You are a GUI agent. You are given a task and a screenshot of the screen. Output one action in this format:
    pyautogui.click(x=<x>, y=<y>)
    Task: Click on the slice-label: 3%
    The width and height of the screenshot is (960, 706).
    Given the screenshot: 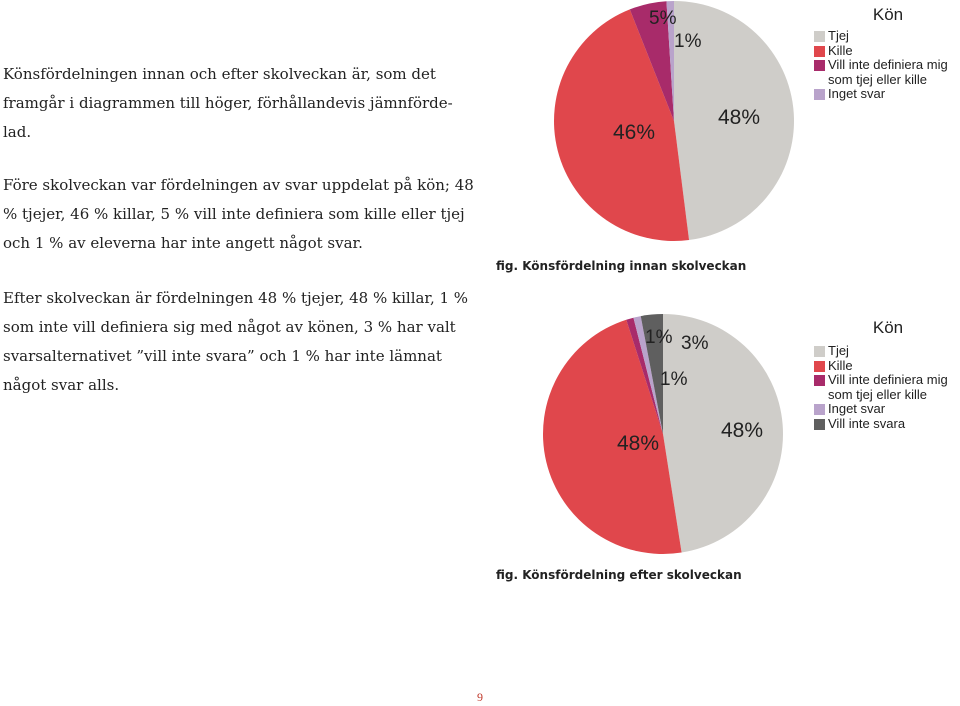 What is the action you would take?
    pyautogui.click(x=695, y=343)
    